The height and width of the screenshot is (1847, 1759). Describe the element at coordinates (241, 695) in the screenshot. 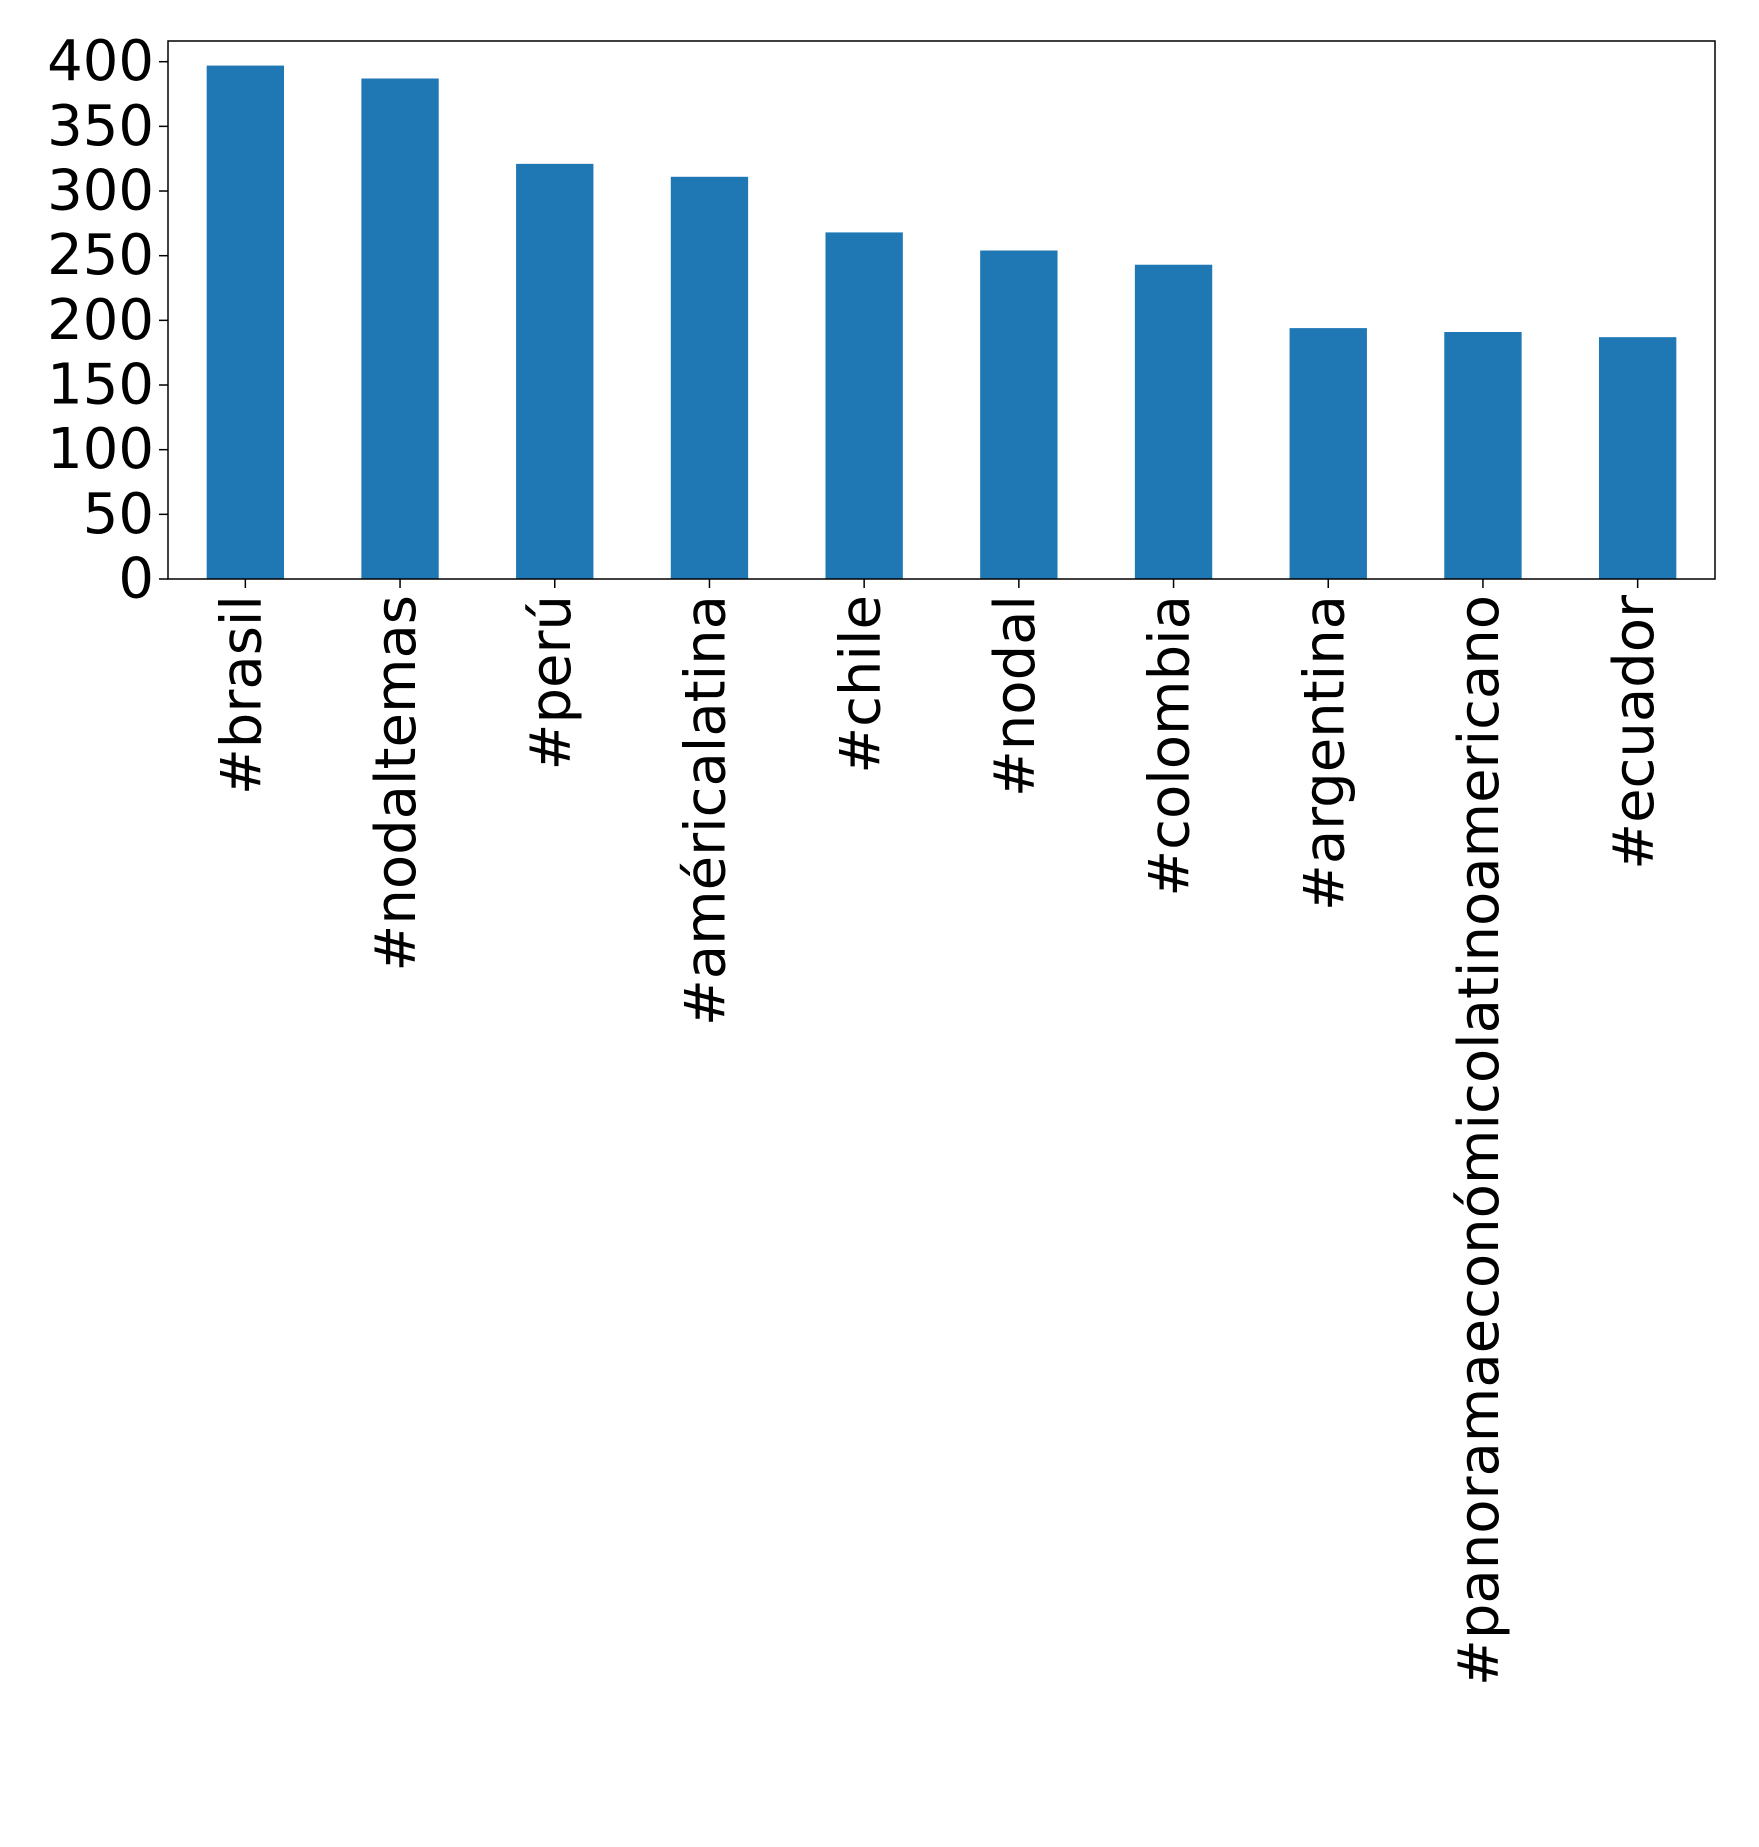

I see `x-tick-label: #brasil` at that location.